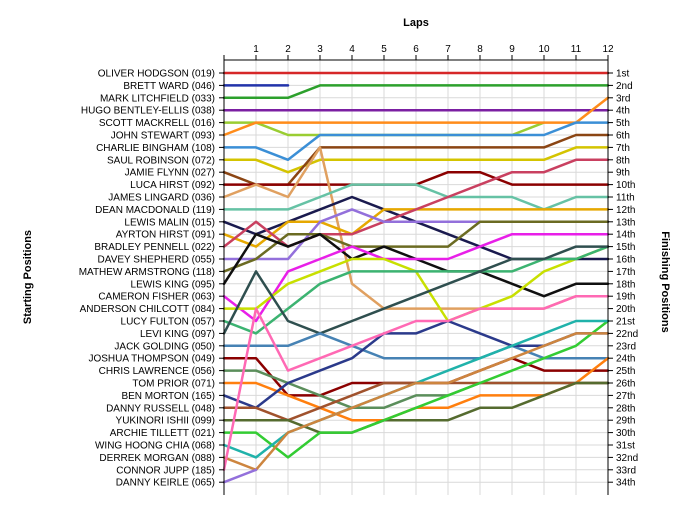 This screenshot has width=700, height=510. I want to click on finishing-position-label: 1st, so click(623, 74).